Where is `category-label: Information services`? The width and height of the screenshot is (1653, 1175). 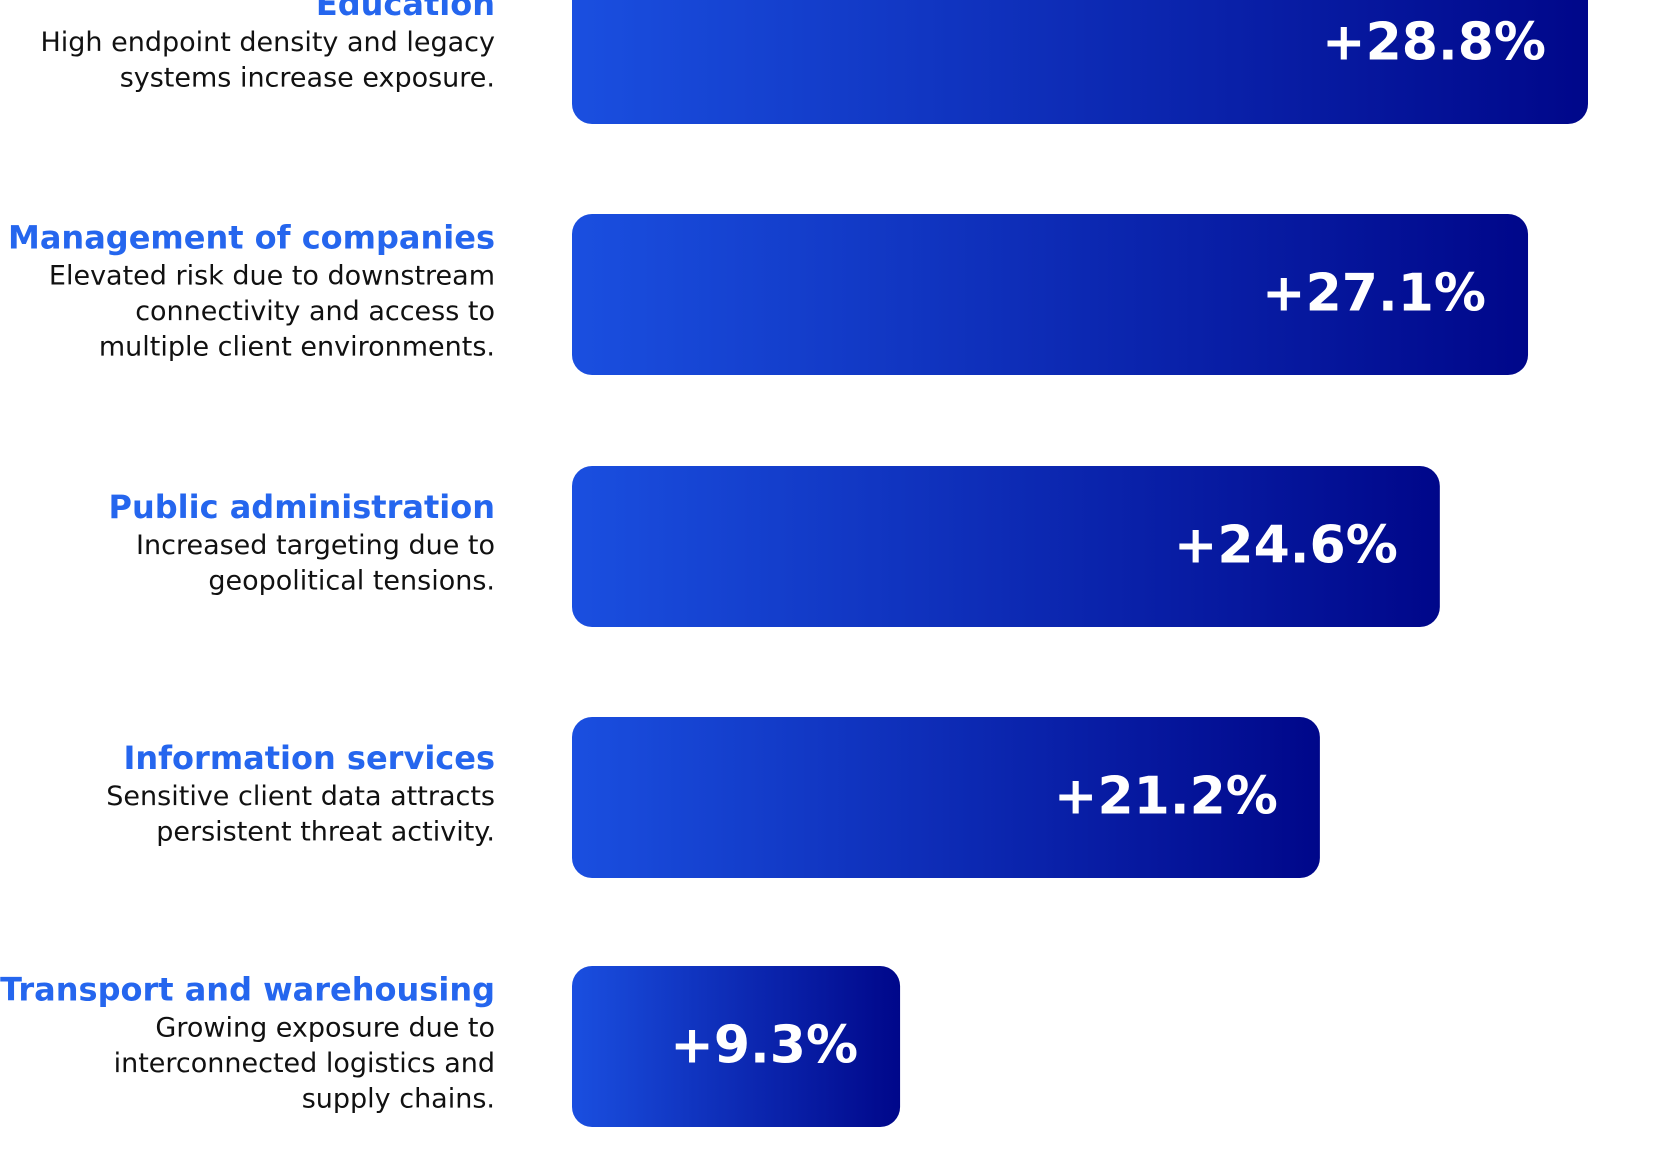 category-label: Information services is located at coordinates (309, 758).